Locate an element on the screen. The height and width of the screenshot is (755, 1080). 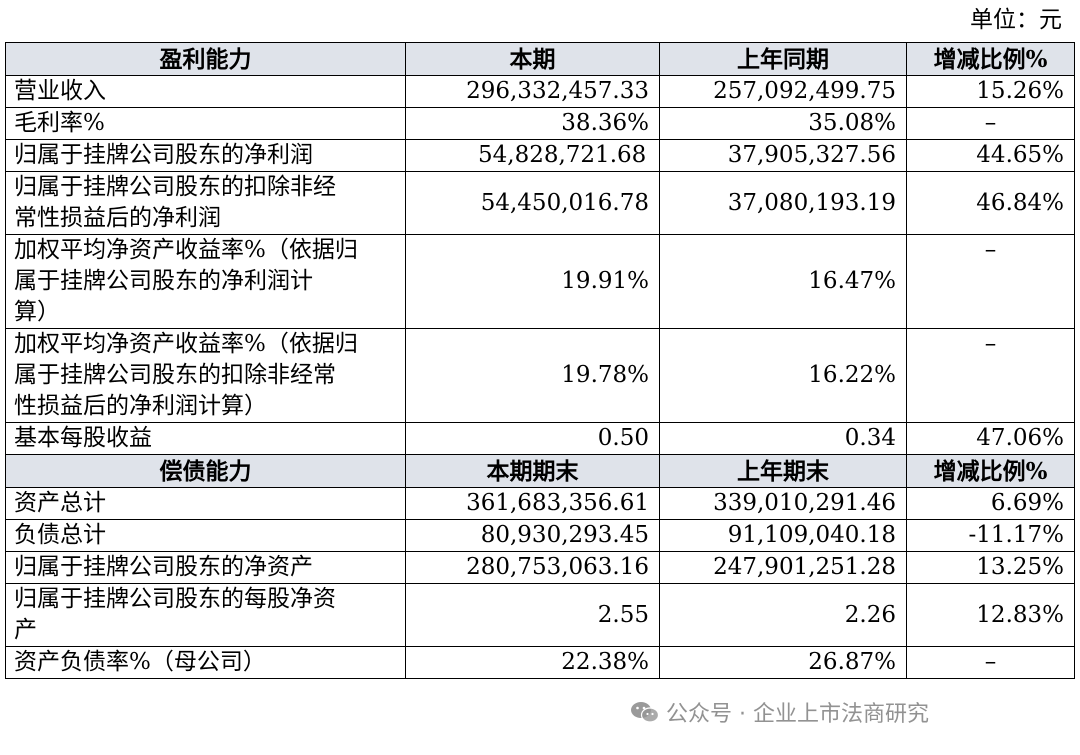
table-row: 基本每股收益 0.50 0.34 47.06% is located at coordinates (540, 438).